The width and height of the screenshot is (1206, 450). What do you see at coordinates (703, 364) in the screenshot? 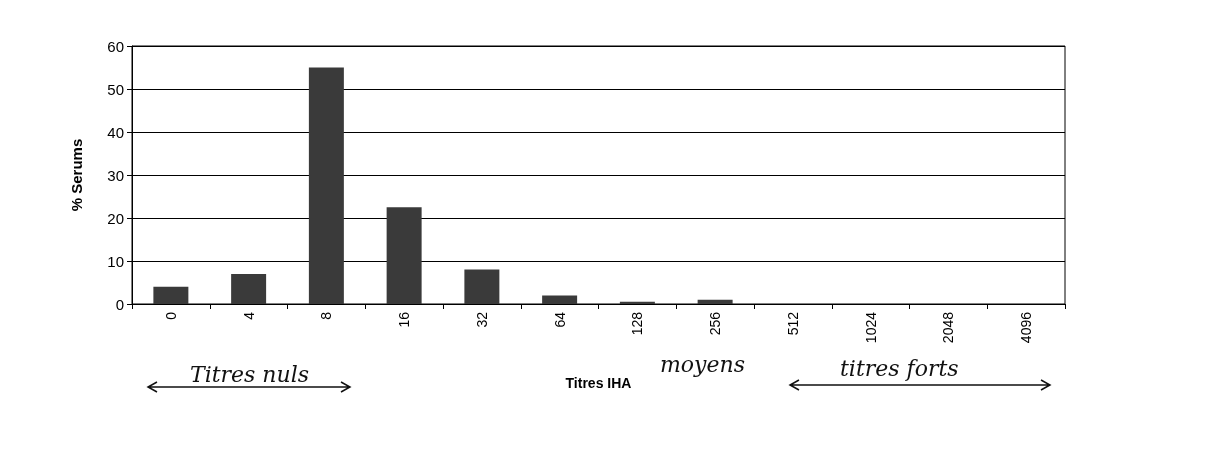
I see `text: moyens` at bounding box center [703, 364].